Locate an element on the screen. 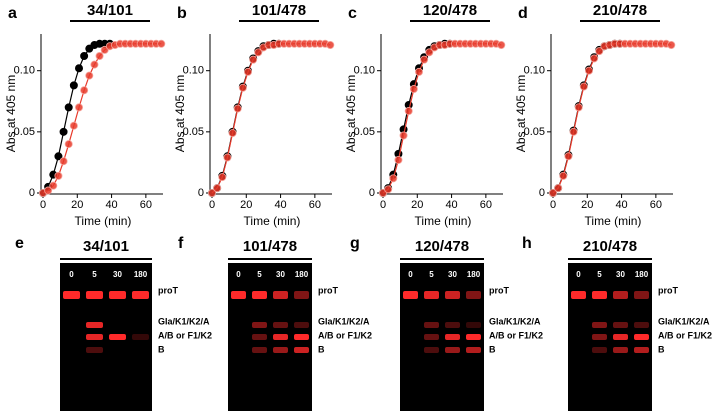  chart-title: 120/478 is located at coordinates (450, 10).